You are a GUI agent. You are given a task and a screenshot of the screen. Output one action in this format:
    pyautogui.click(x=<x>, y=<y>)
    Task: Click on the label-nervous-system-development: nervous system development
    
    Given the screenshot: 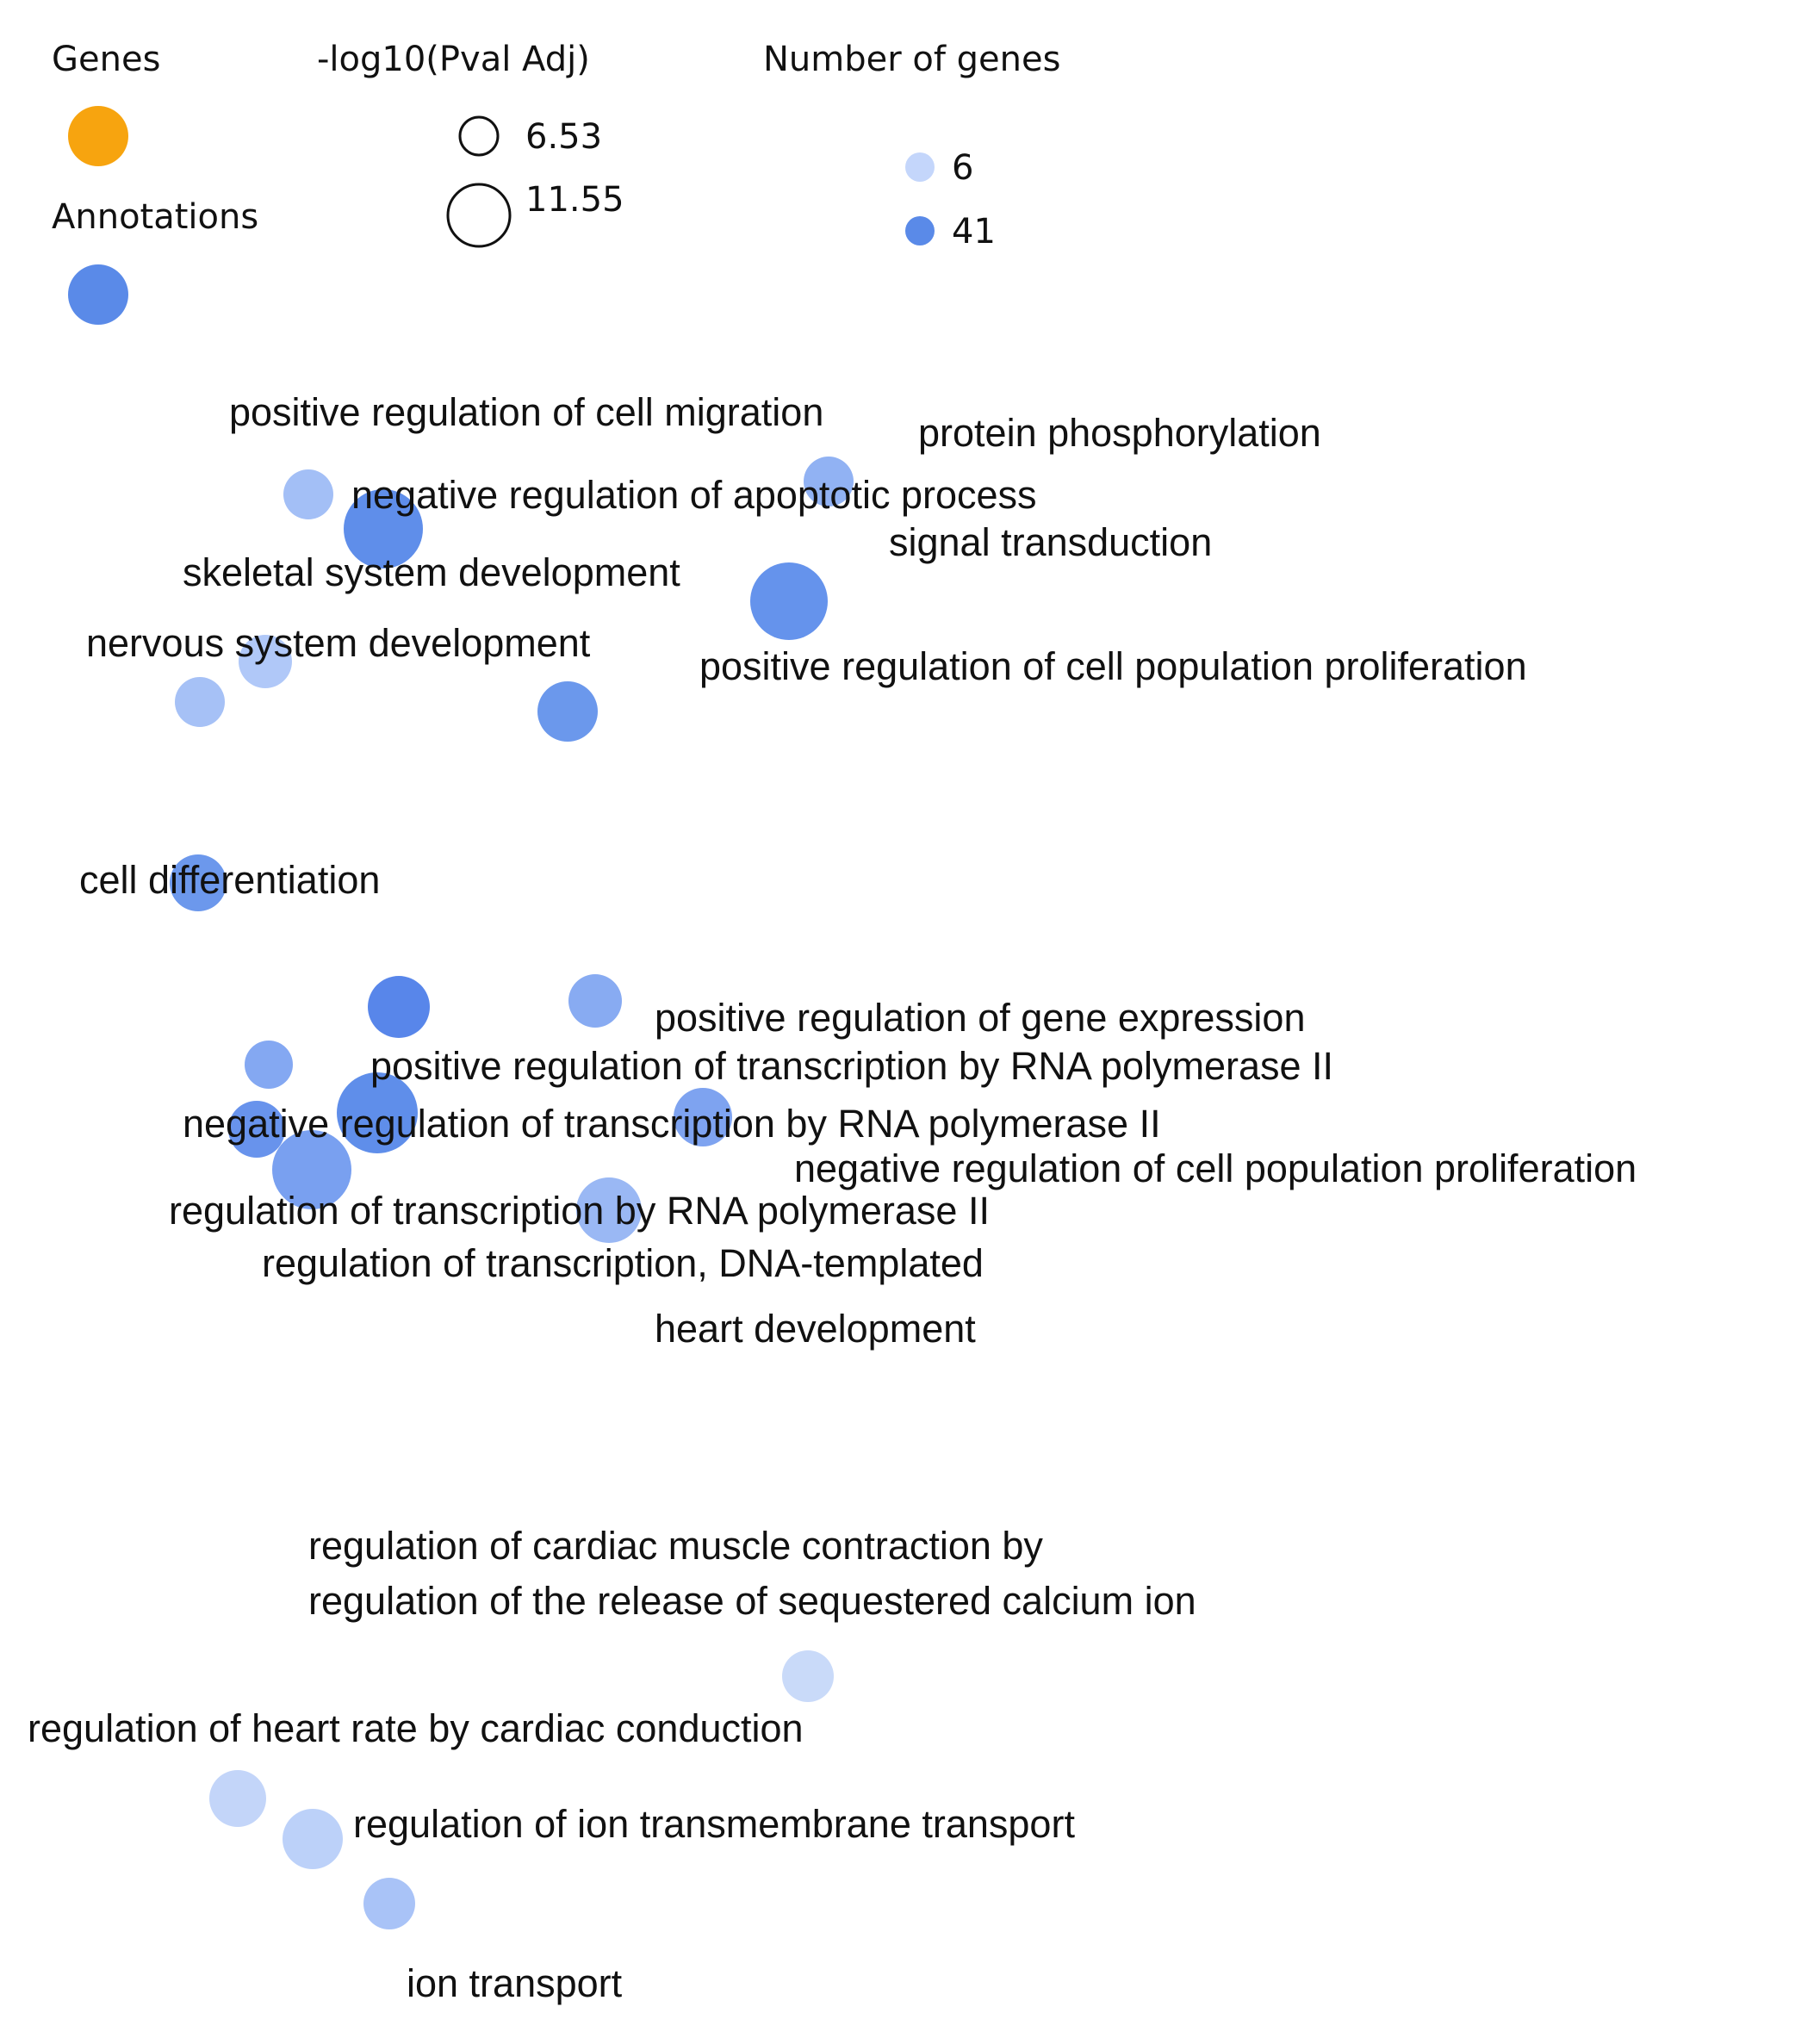 What is the action you would take?
    pyautogui.click(x=339, y=643)
    